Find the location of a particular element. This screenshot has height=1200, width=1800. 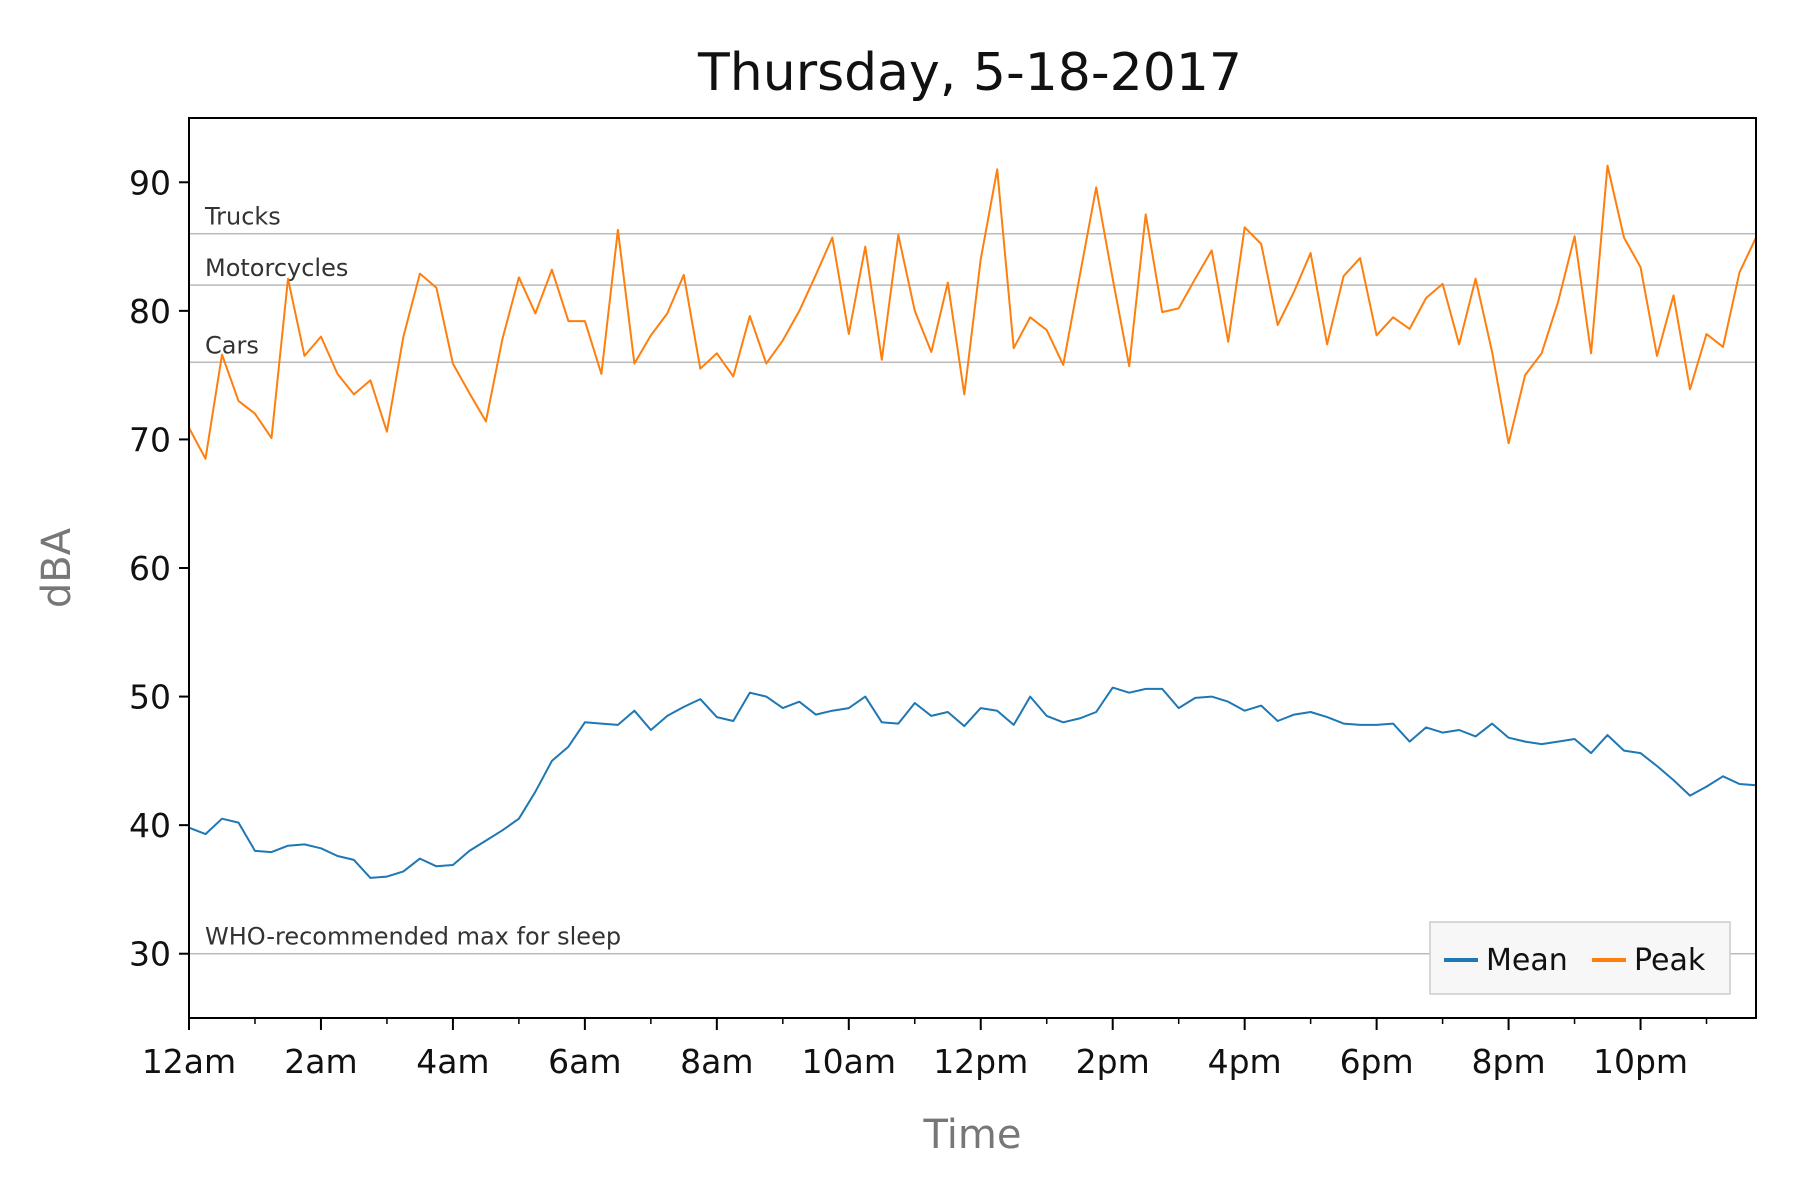

legend-label: Mean is located at coordinates (1527, 960).